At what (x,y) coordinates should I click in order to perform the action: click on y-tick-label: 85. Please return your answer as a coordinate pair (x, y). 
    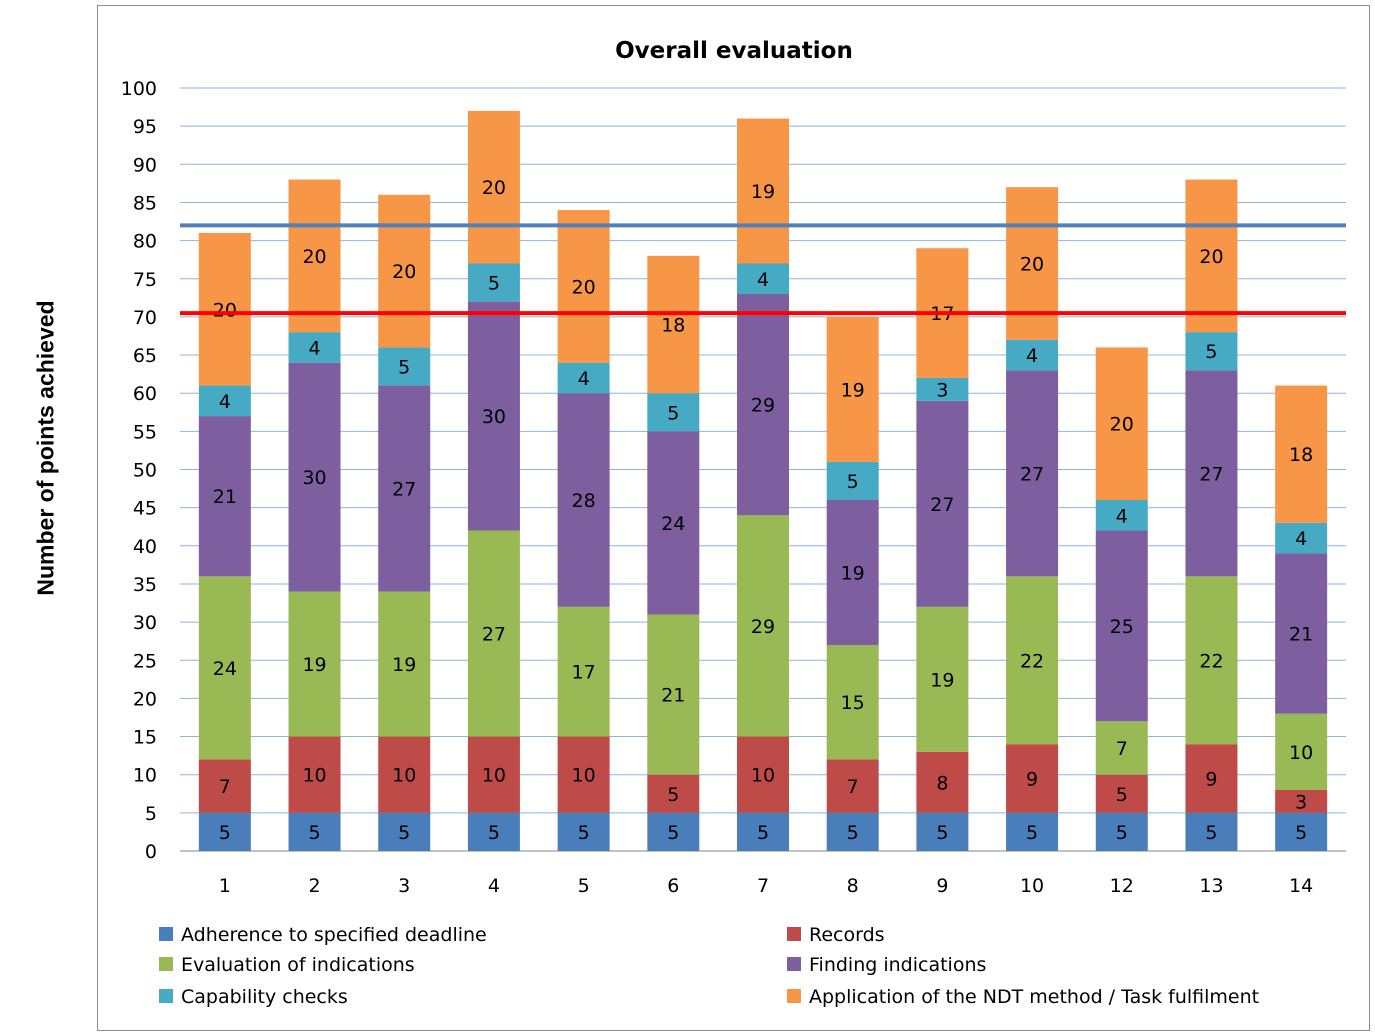
    Looking at the image, I should click on (145, 203).